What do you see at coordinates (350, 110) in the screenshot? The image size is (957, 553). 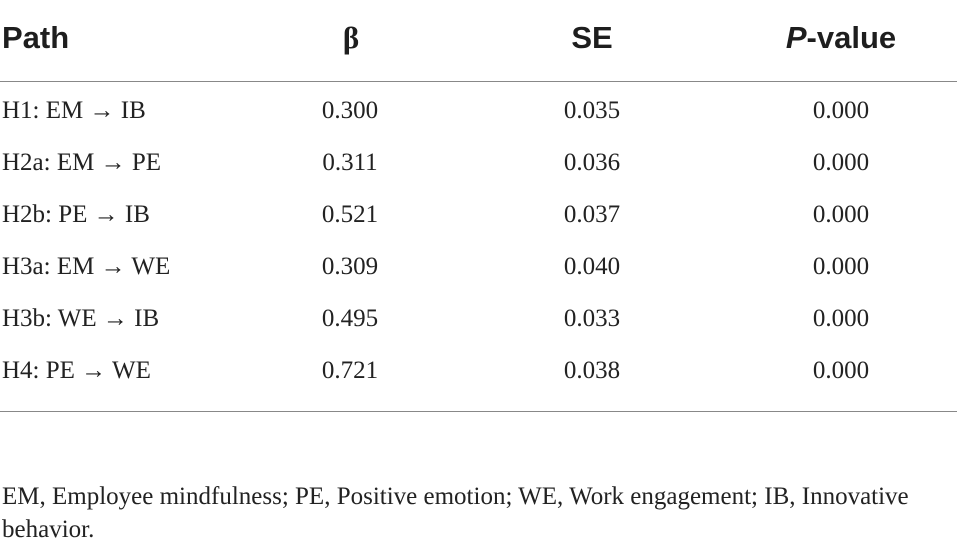 I see `cell-beta: 0.300` at bounding box center [350, 110].